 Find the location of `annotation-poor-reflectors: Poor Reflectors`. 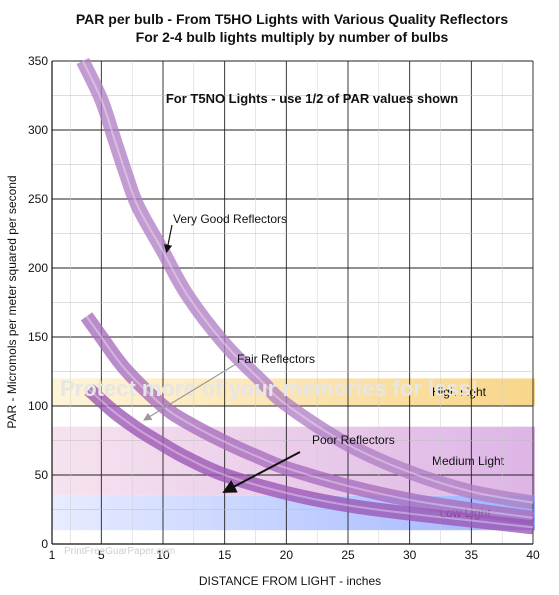

annotation-poor-reflectors: Poor Reflectors is located at coordinates (353, 440).